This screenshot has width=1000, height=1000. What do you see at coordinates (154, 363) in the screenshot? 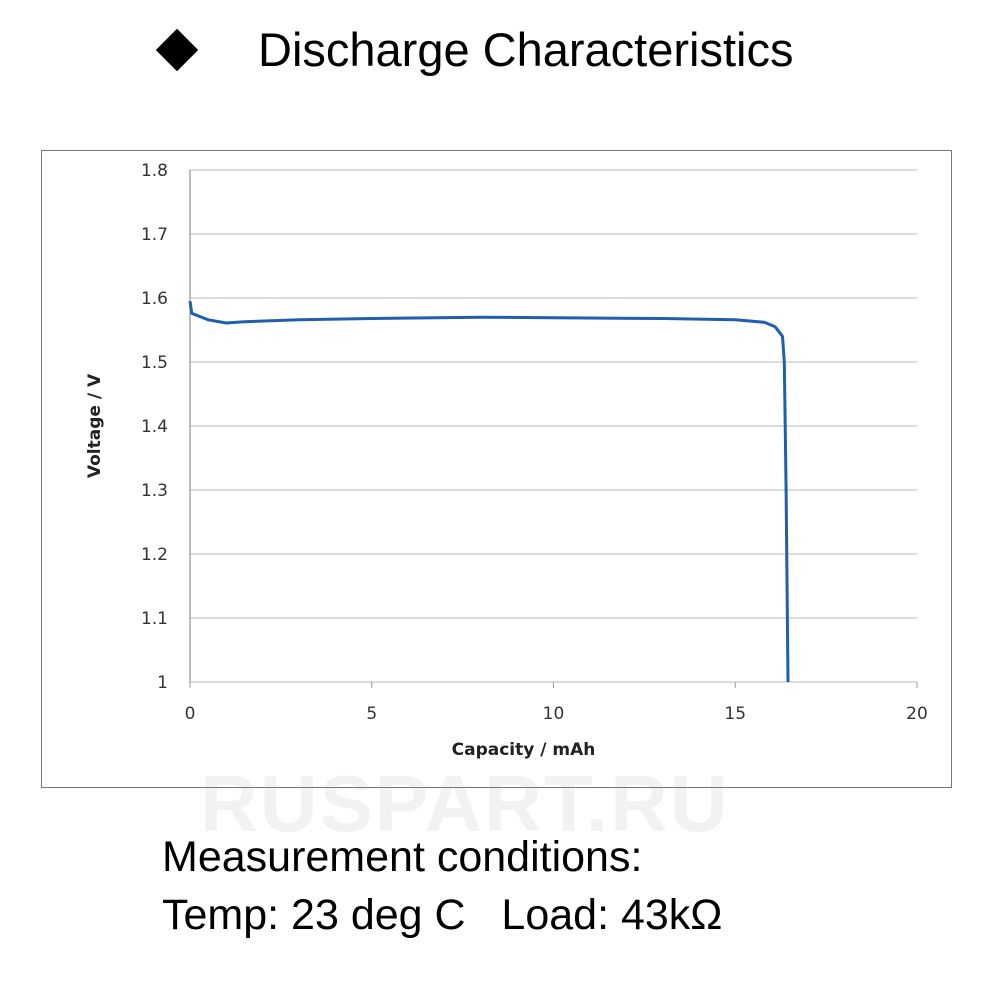
I see `y-tick-label: 1.5` at bounding box center [154, 363].